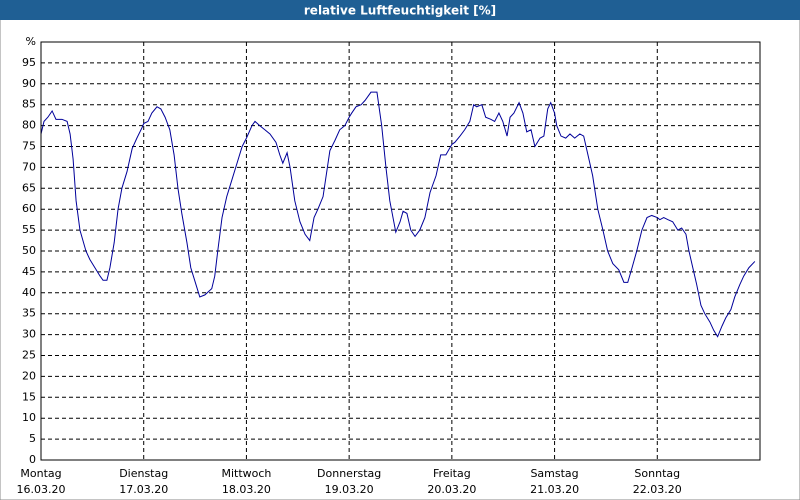 The height and width of the screenshot is (500, 800). Describe the element at coordinates (32, 459) in the screenshot. I see `y-tick-label: 0` at that location.